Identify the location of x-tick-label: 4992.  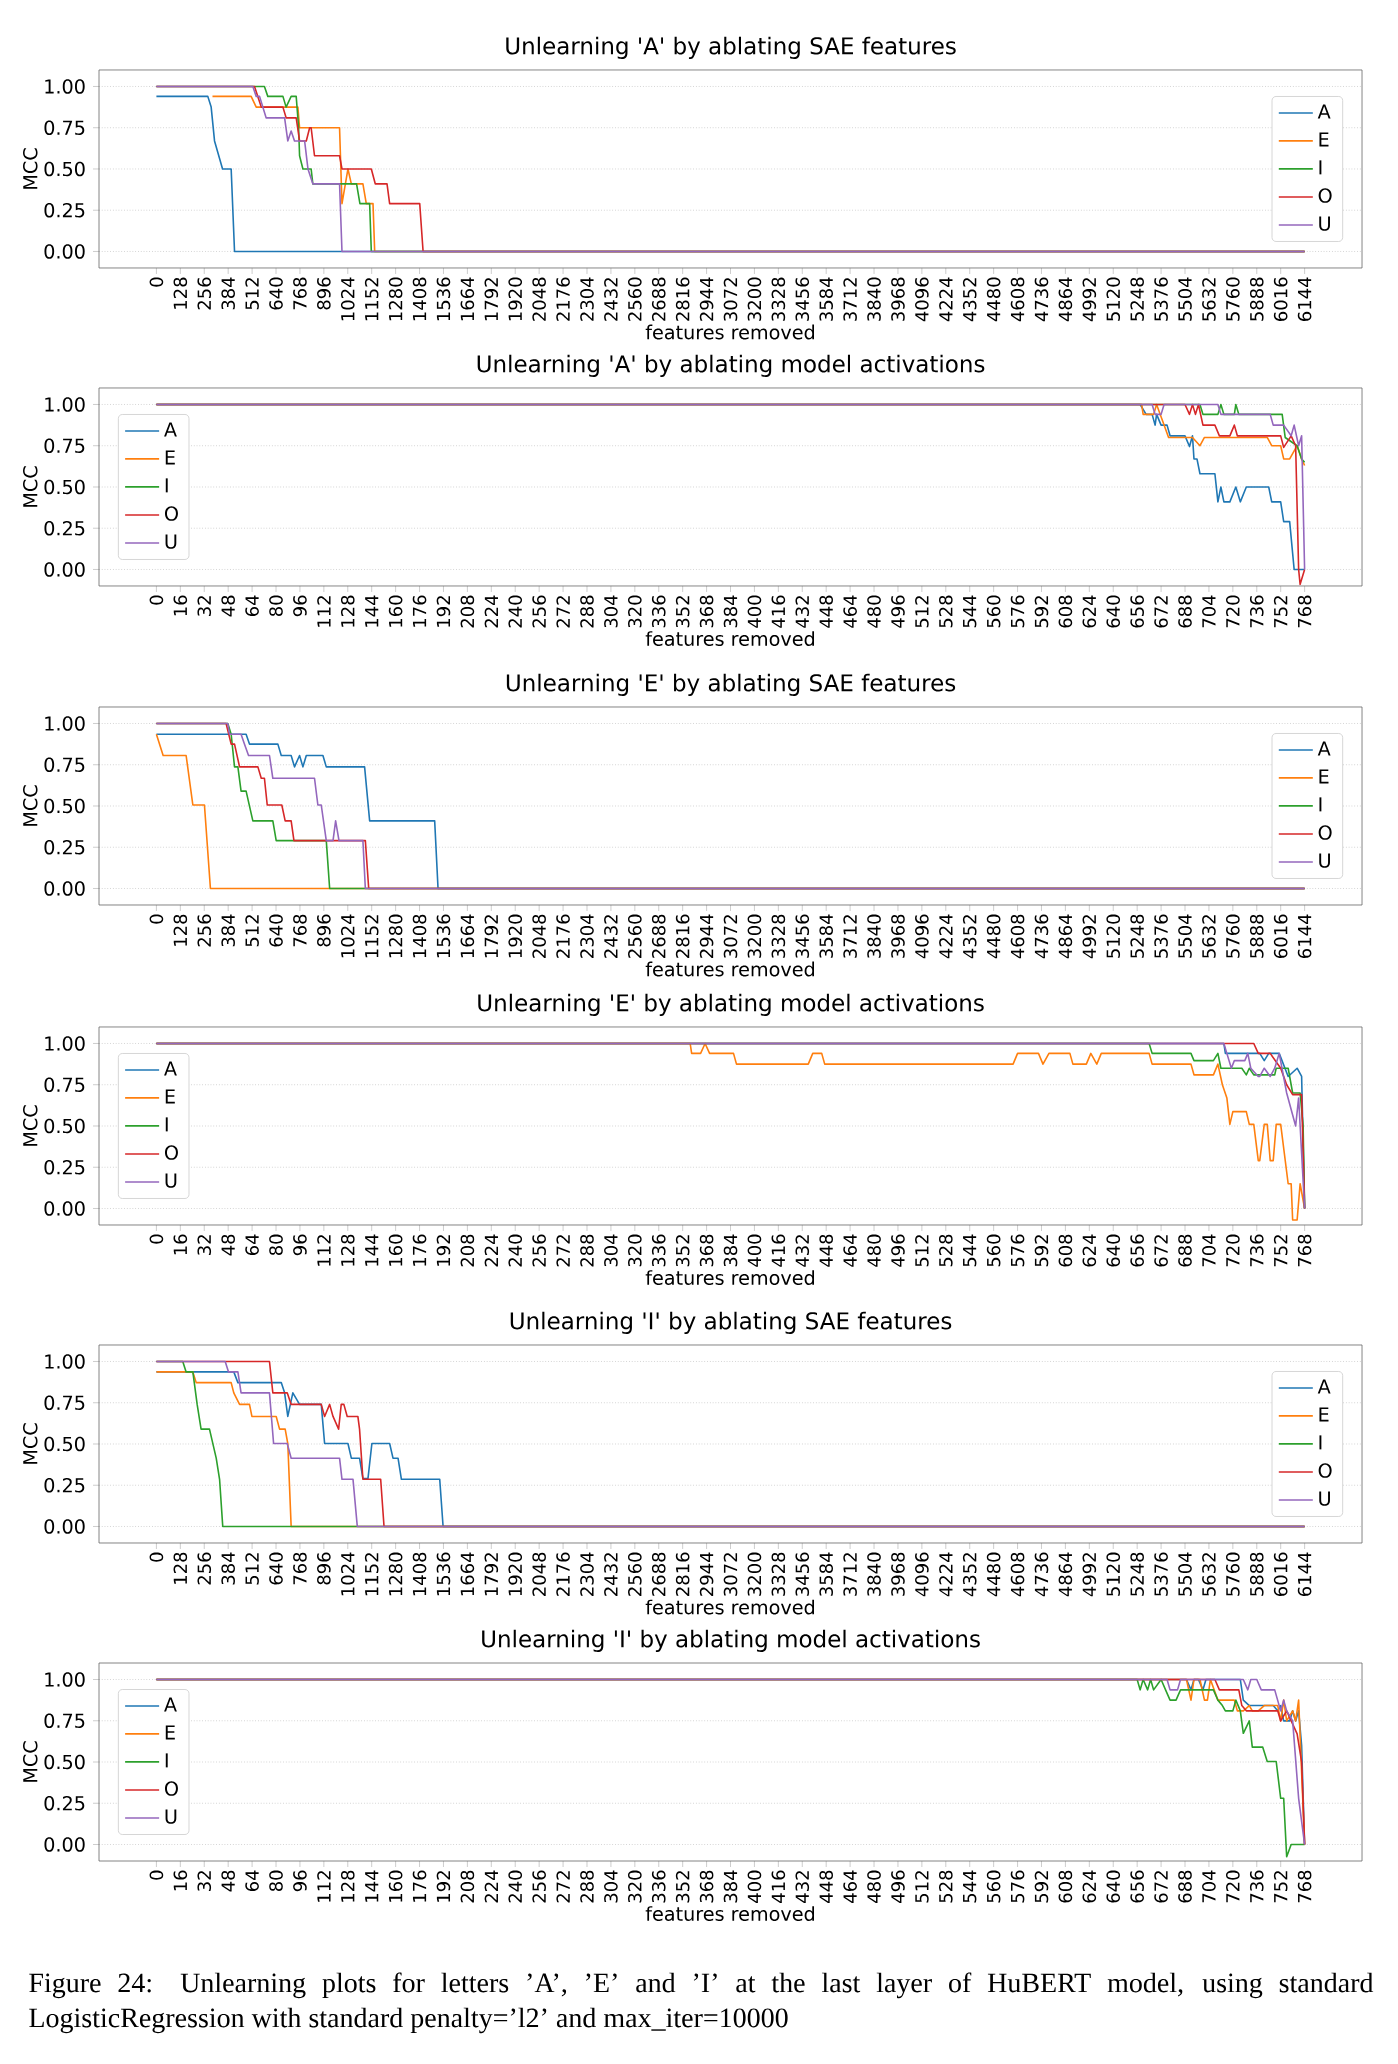
(1089, 937).